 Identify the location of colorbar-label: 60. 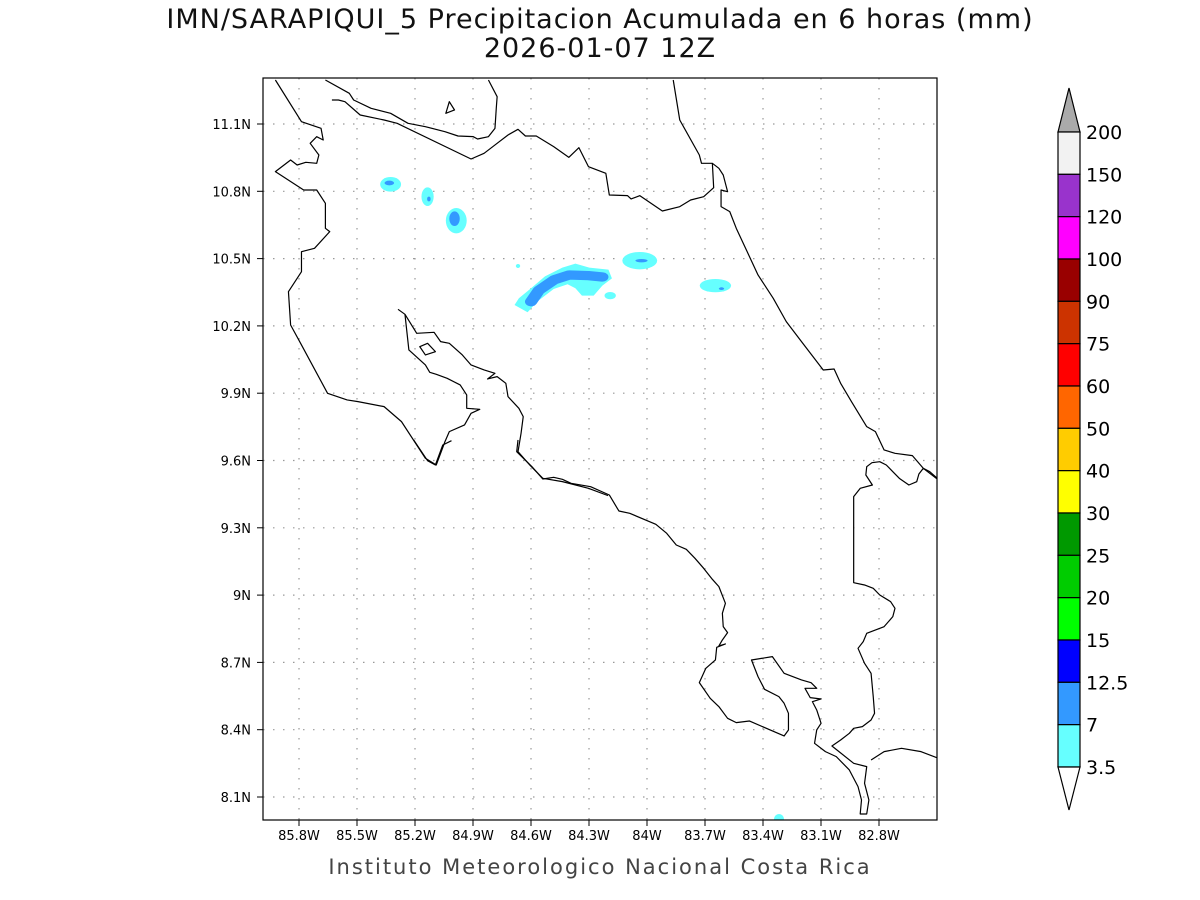
(1098, 387).